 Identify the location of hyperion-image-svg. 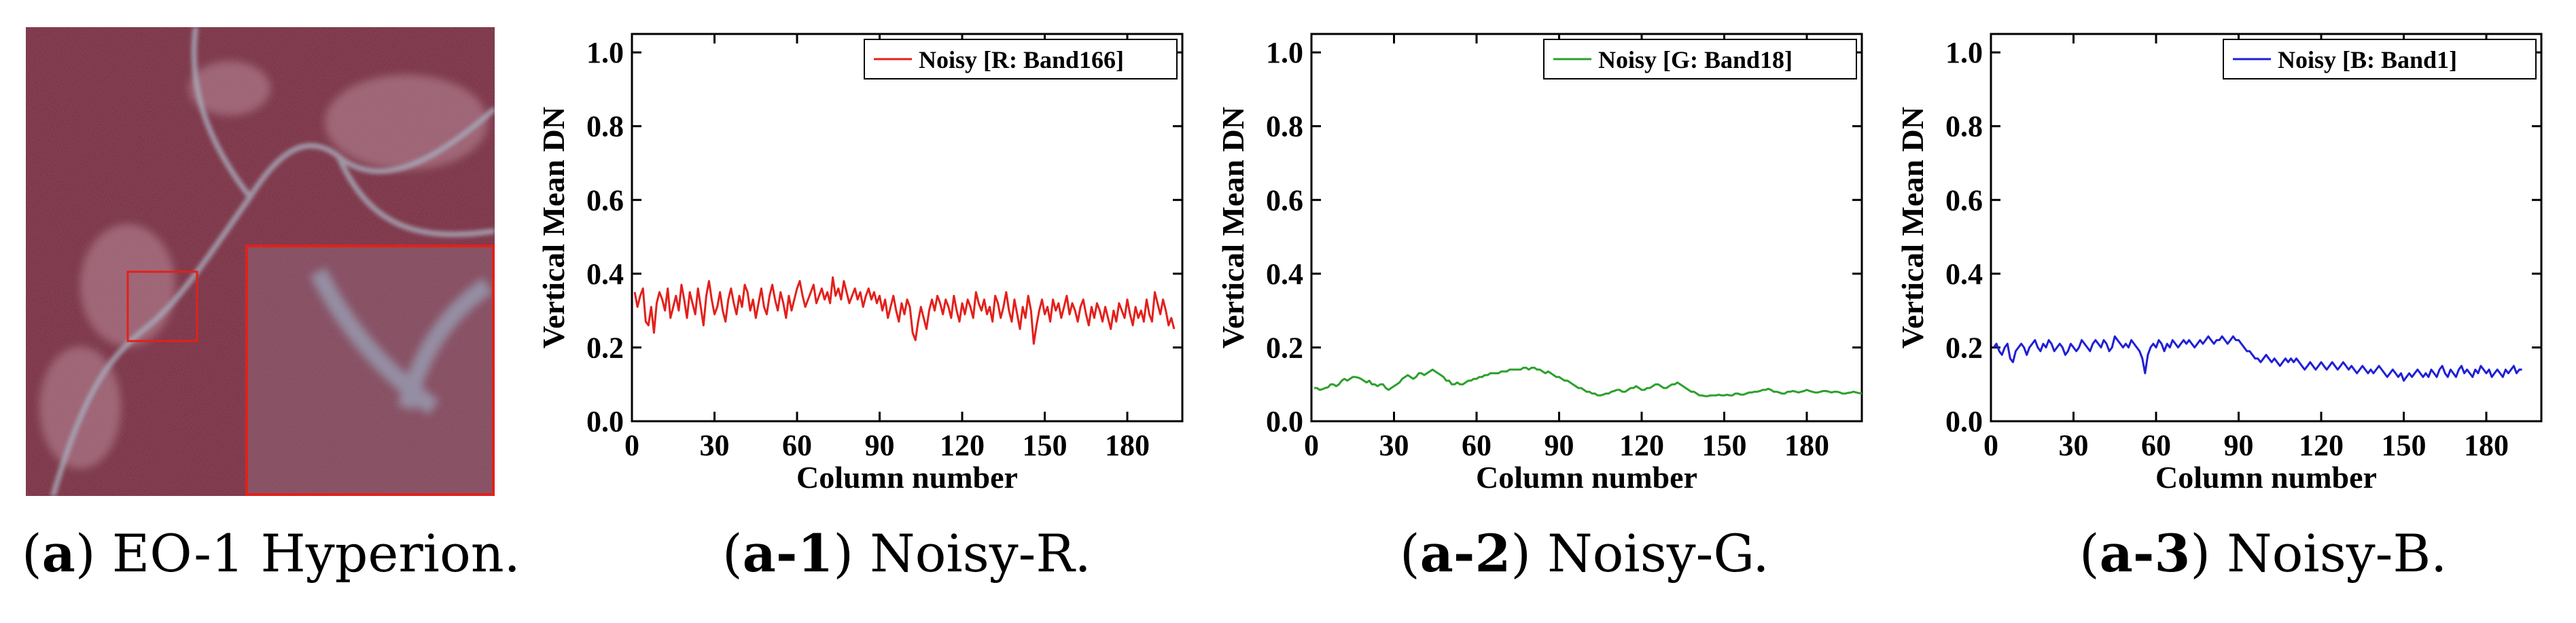
(261, 262).